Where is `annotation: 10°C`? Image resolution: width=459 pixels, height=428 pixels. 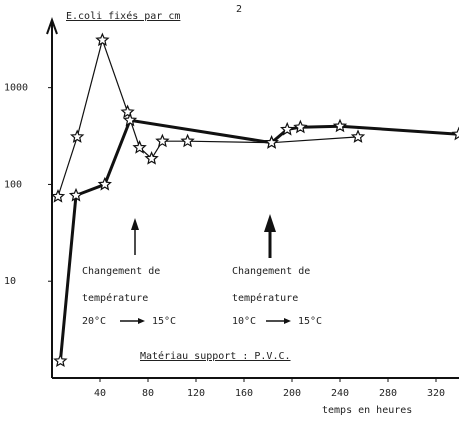 annotation: 10°C is located at coordinates (244, 321).